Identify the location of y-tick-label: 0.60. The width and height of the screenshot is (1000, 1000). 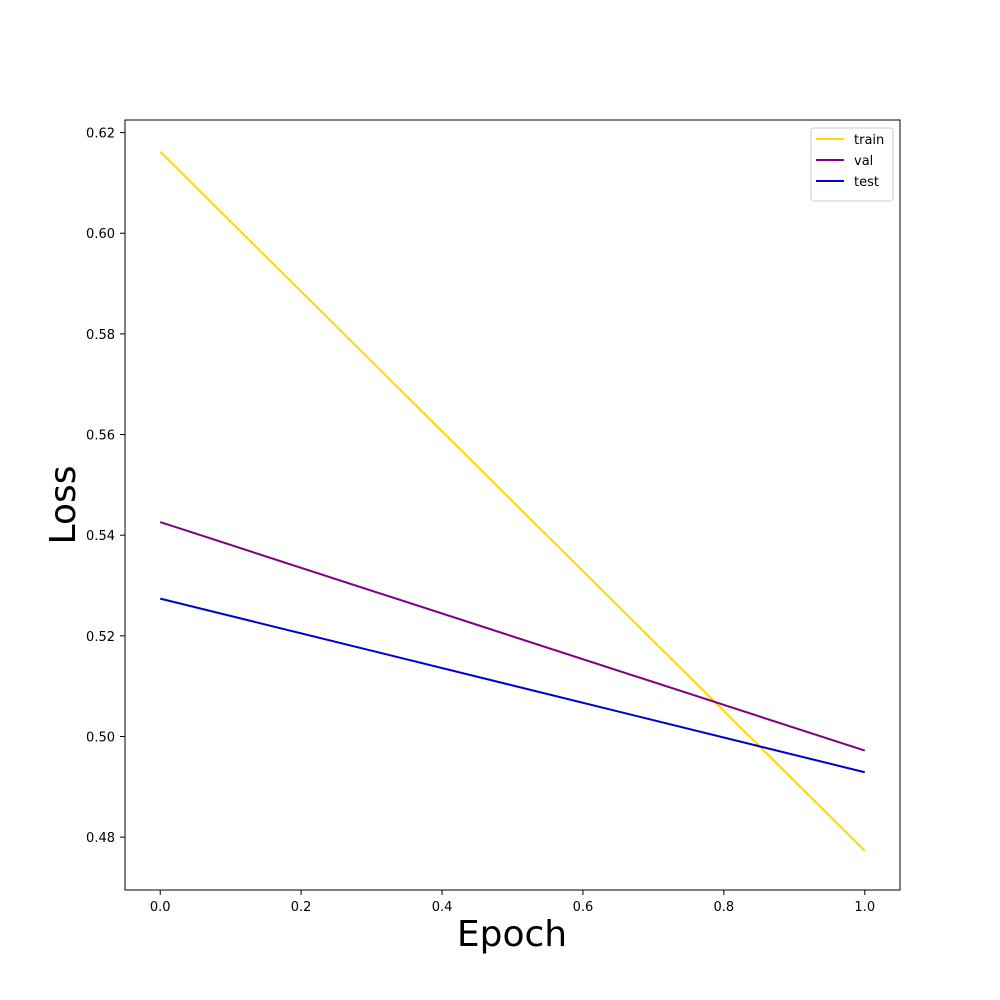
(100, 234).